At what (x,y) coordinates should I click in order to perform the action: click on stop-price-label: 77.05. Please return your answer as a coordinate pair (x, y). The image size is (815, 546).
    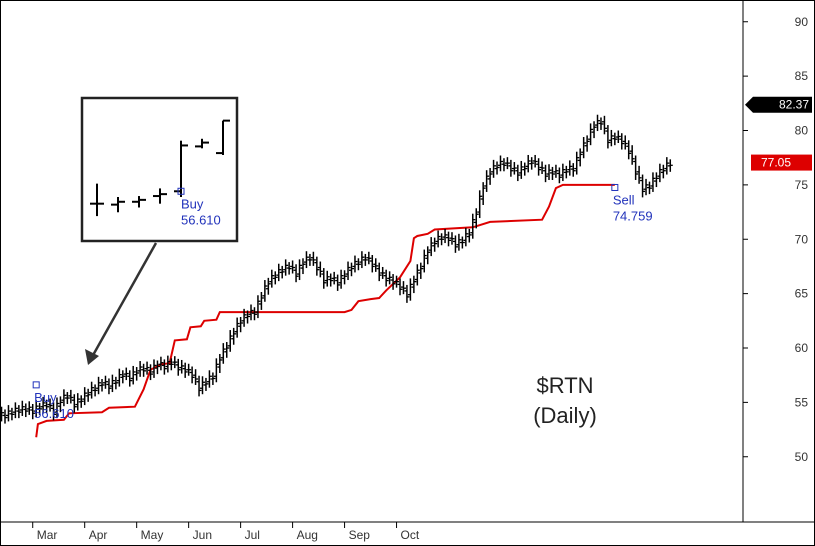
    Looking at the image, I should click on (776, 163).